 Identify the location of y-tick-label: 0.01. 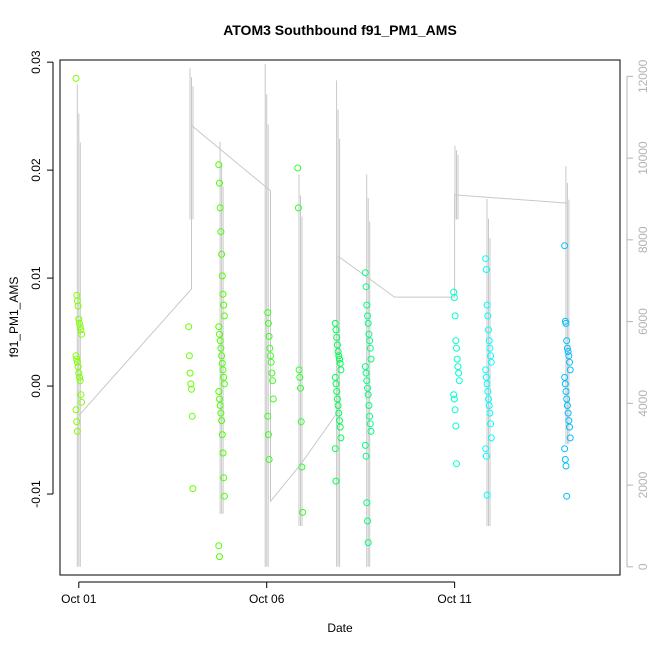
(36, 278).